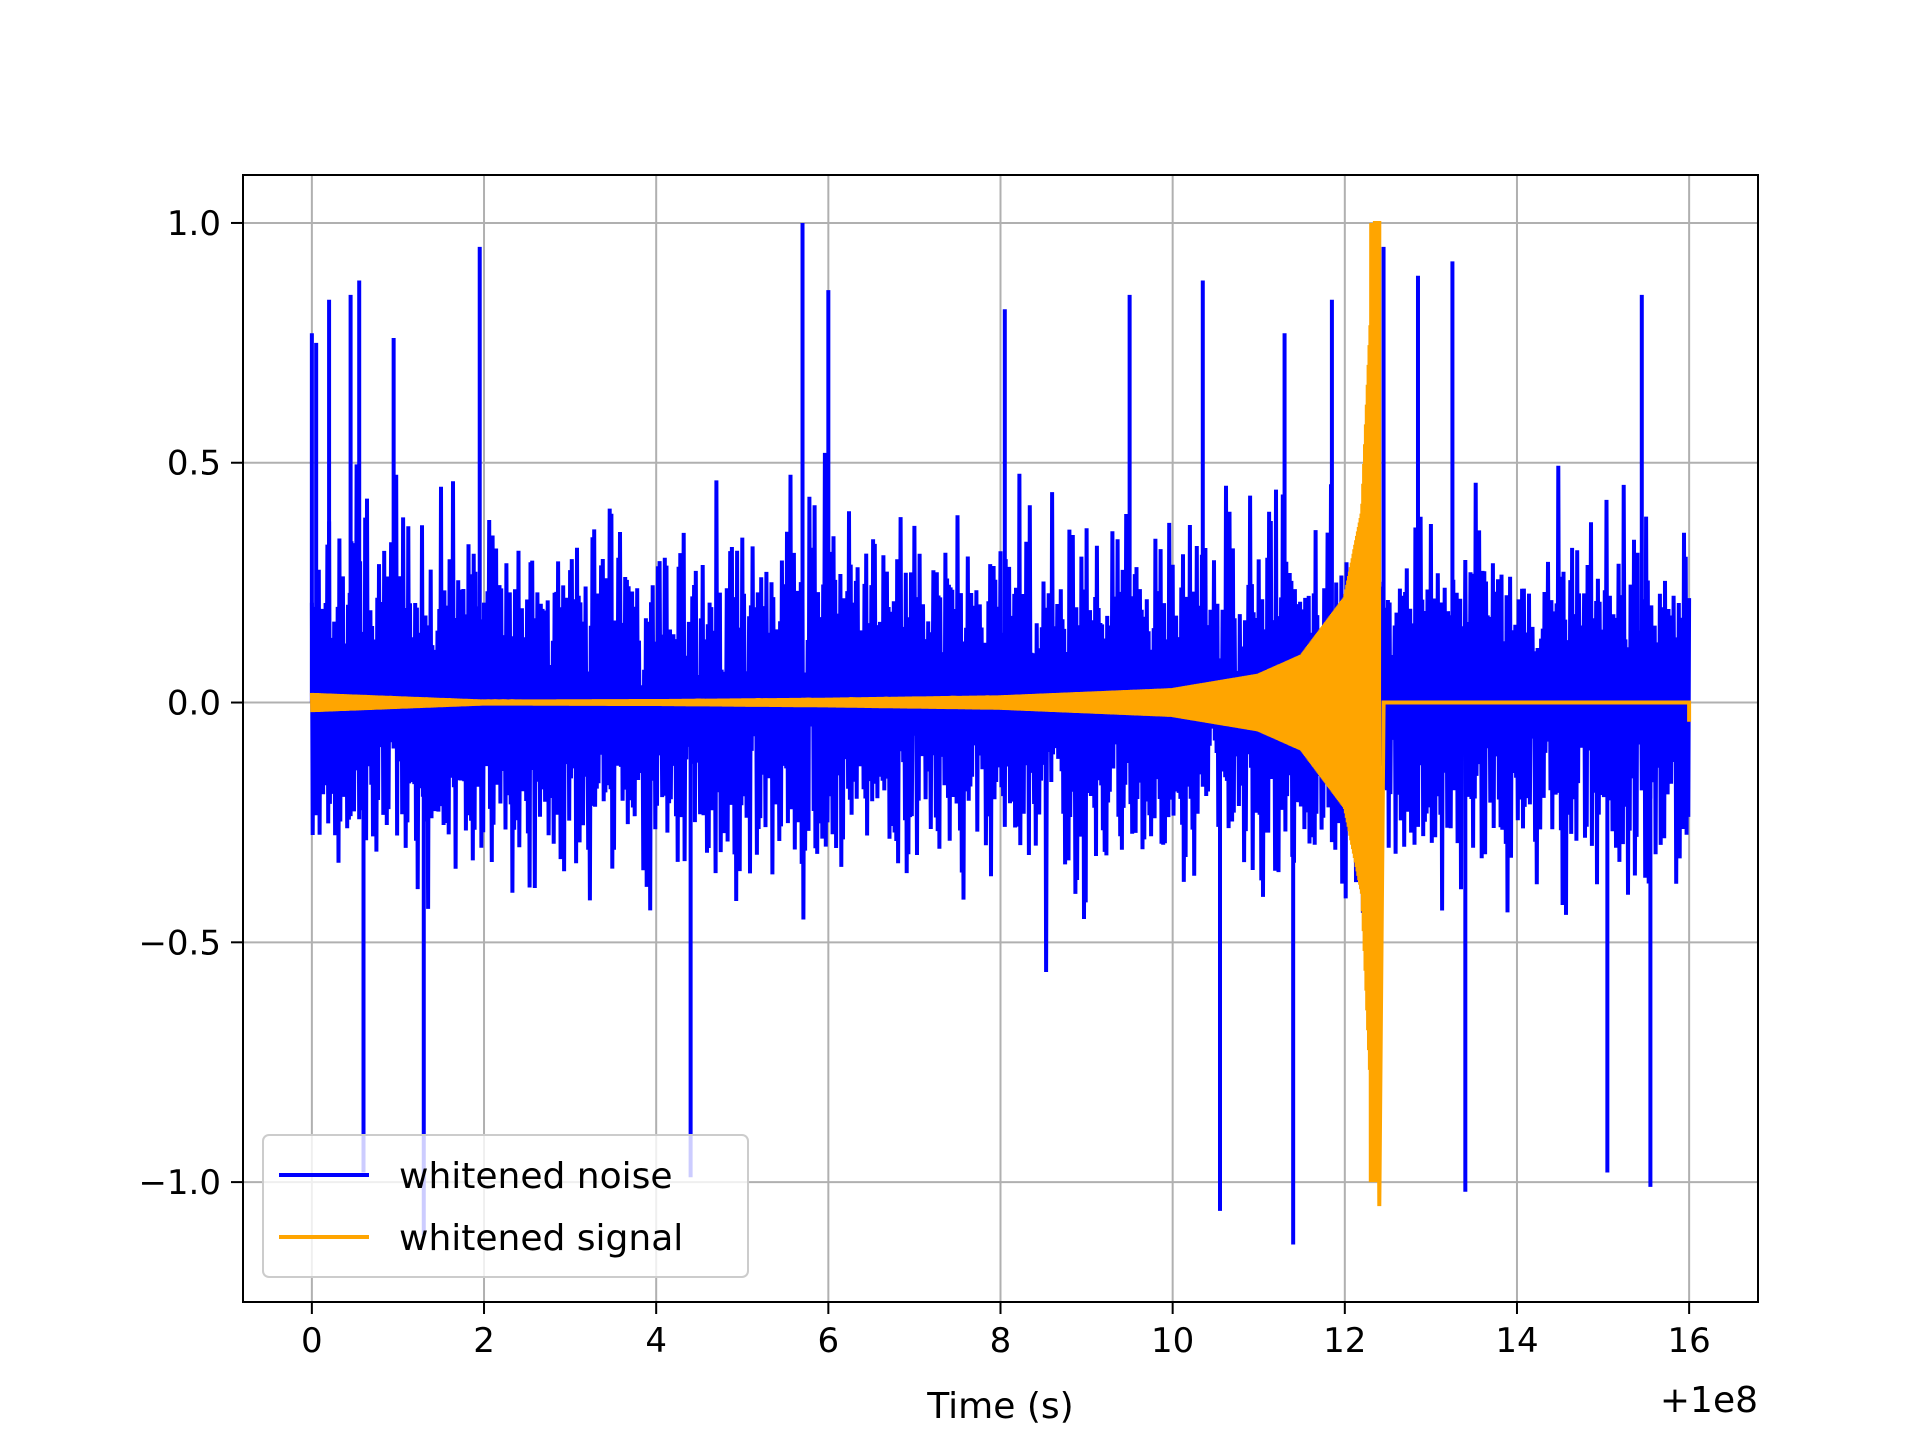 The image size is (1920, 1440). What do you see at coordinates (1172, 1341) in the screenshot?
I see `x-tick-label: 10` at bounding box center [1172, 1341].